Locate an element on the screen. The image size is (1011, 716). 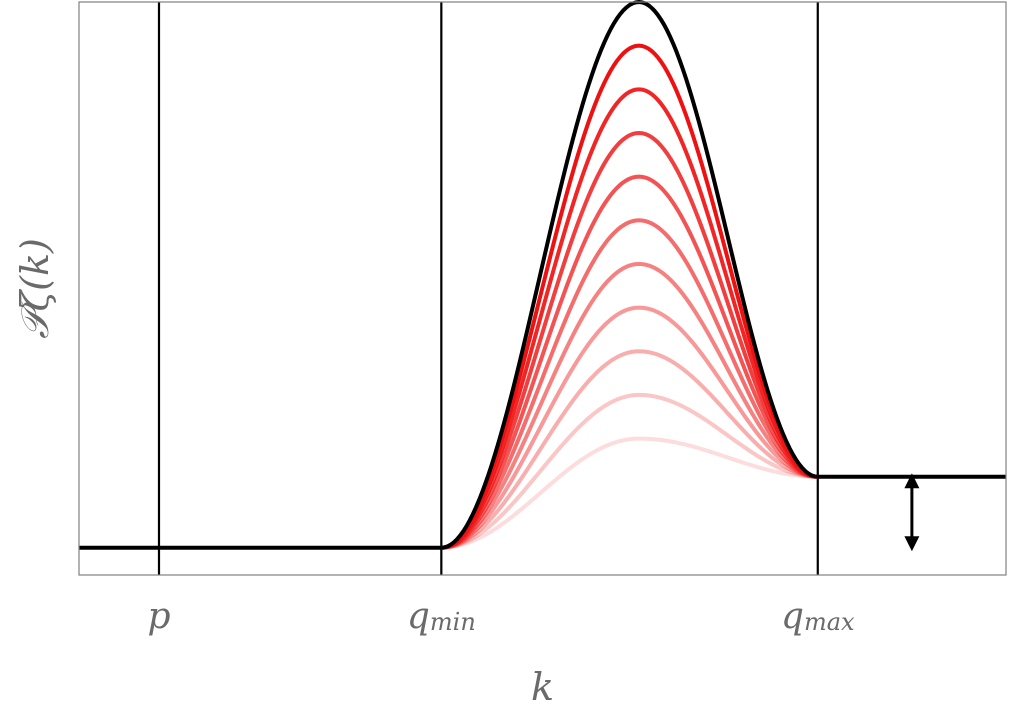
x-tick-label: p is located at coordinates (158, 616).